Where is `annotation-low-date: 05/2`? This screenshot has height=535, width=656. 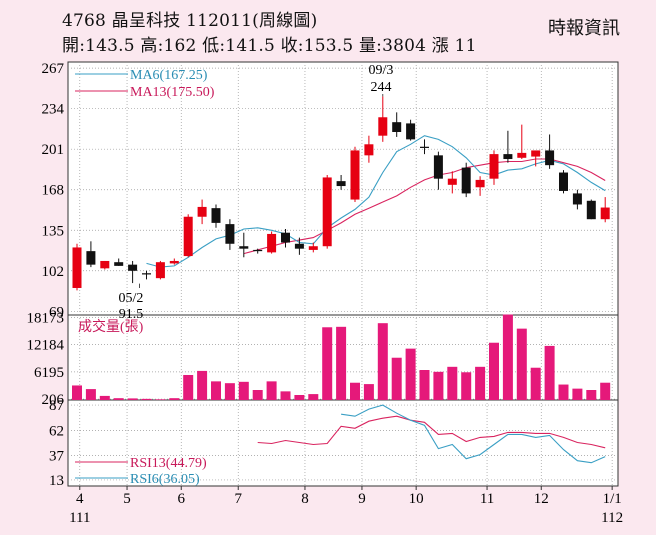
annotation-low-date: 05/2 is located at coordinates (131, 298).